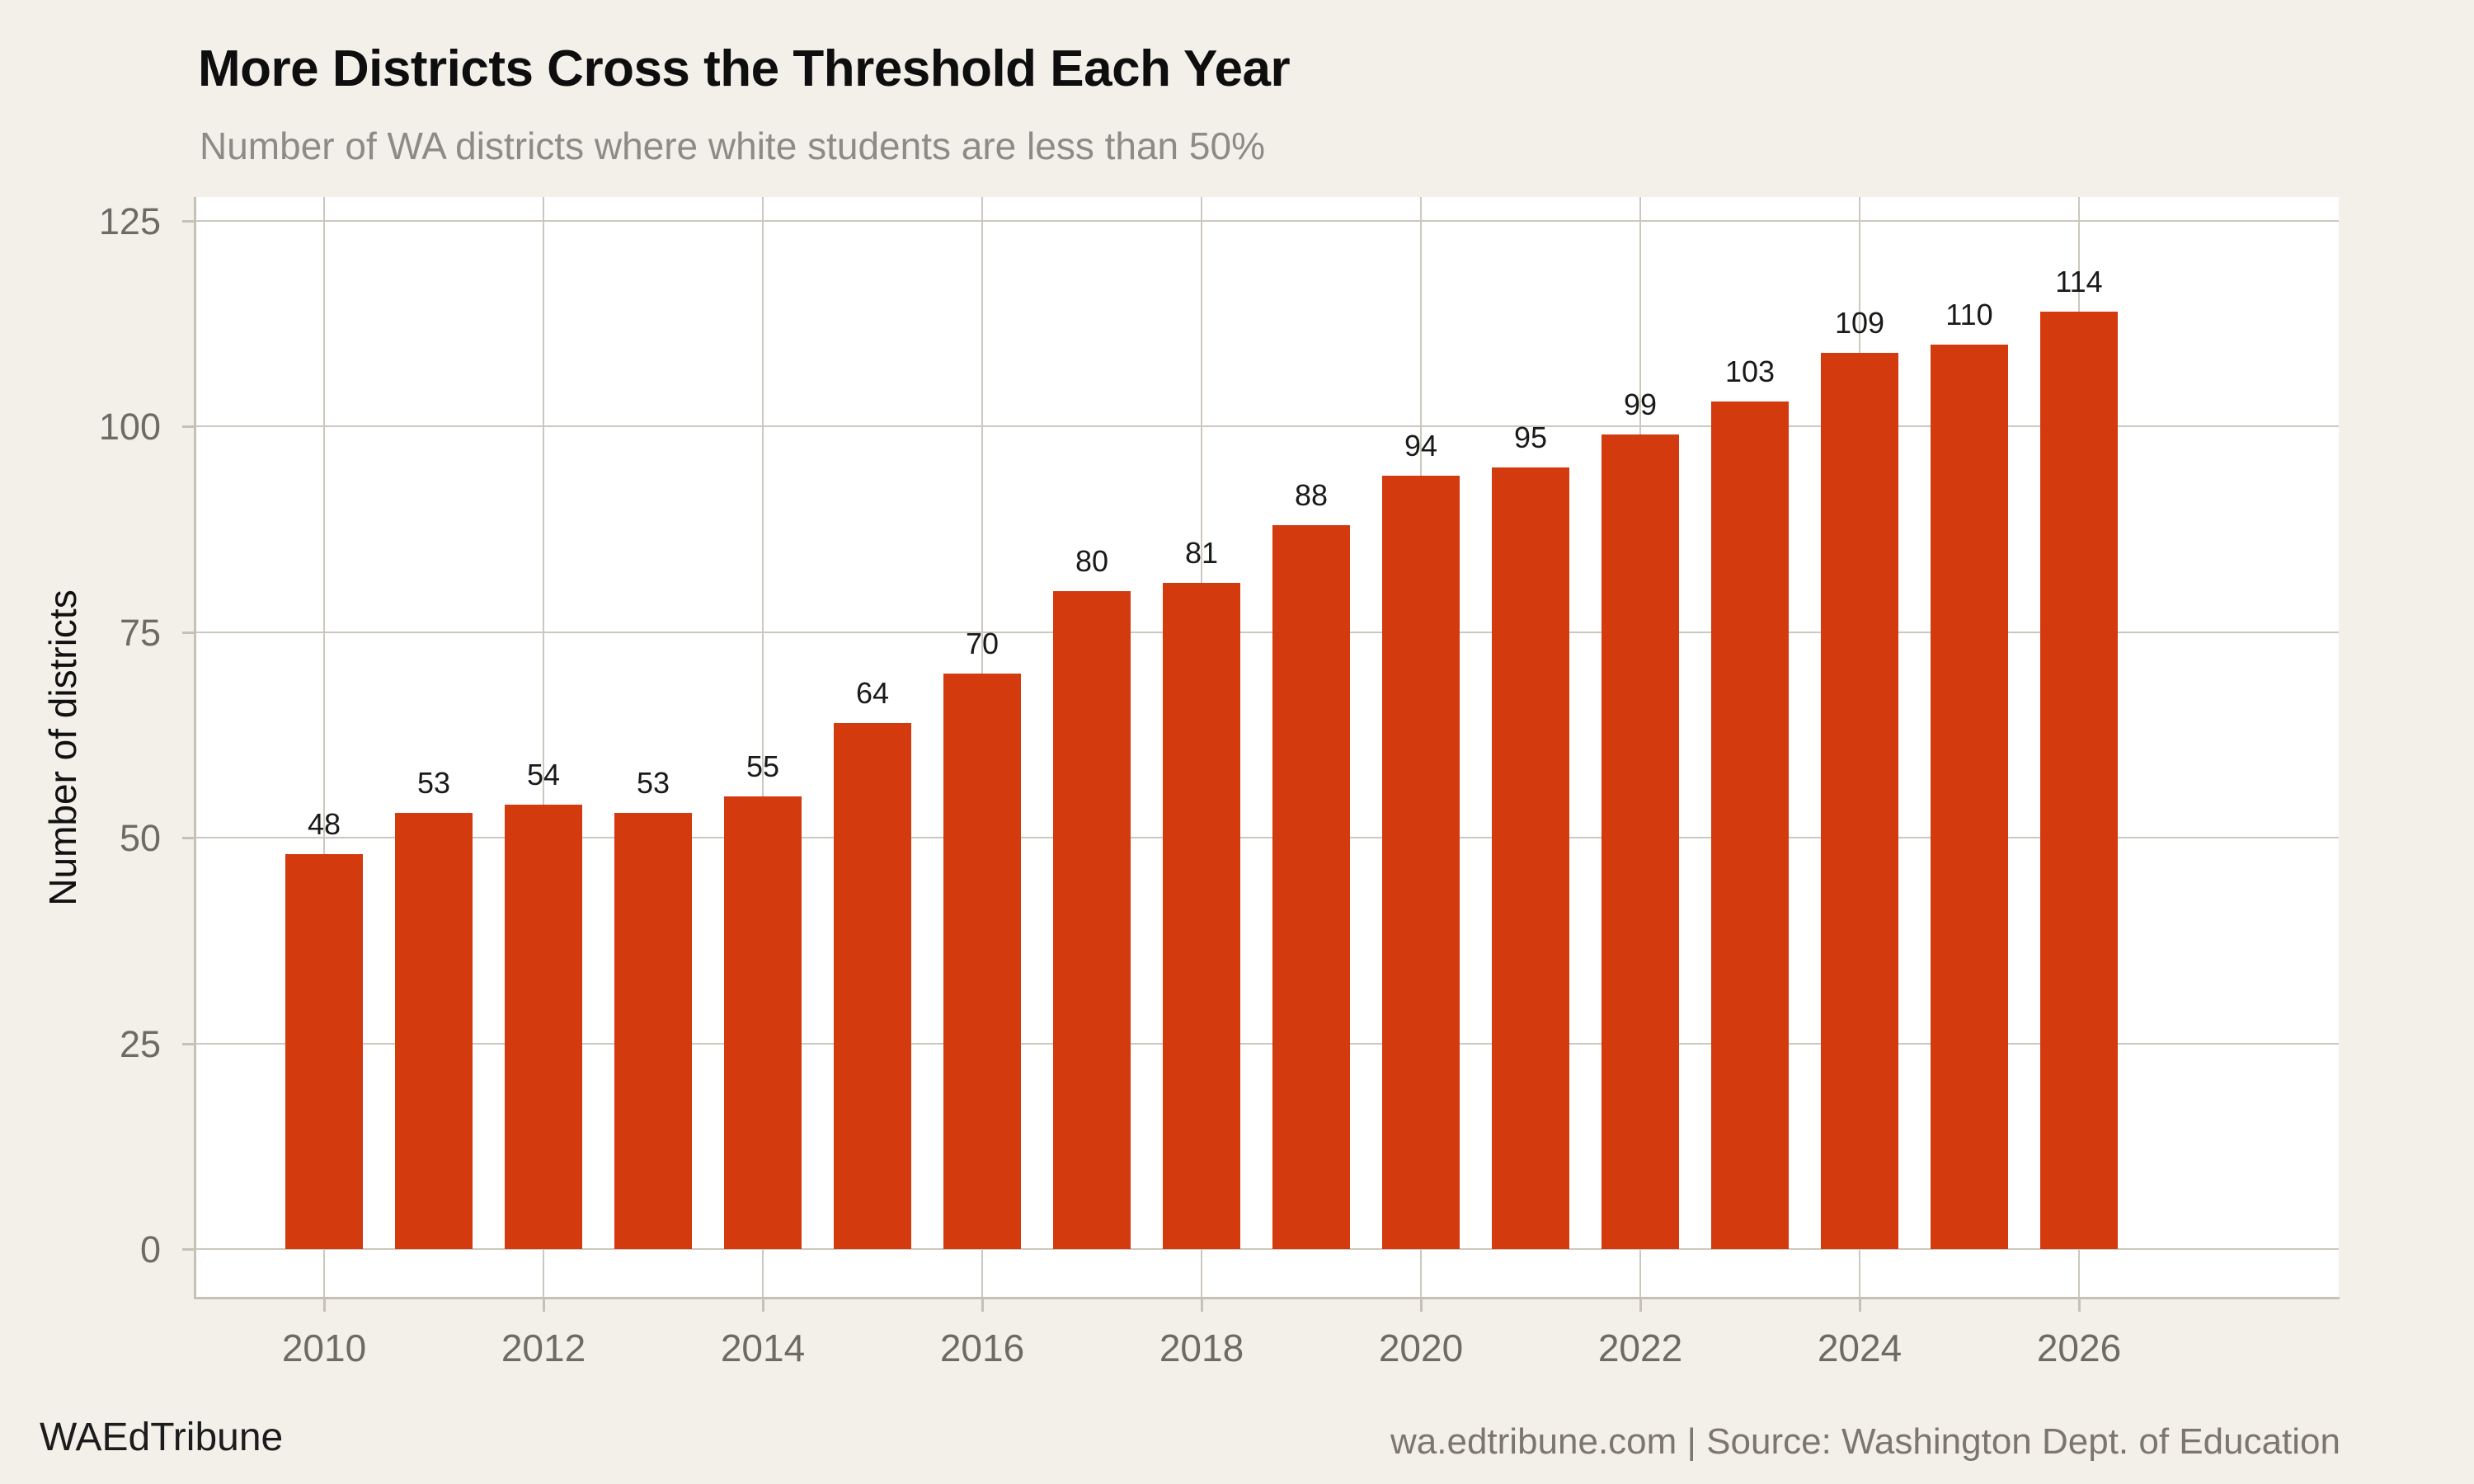 This screenshot has height=1484, width=2474. What do you see at coordinates (1202, 1305) in the screenshot?
I see `x-tick-2018` at bounding box center [1202, 1305].